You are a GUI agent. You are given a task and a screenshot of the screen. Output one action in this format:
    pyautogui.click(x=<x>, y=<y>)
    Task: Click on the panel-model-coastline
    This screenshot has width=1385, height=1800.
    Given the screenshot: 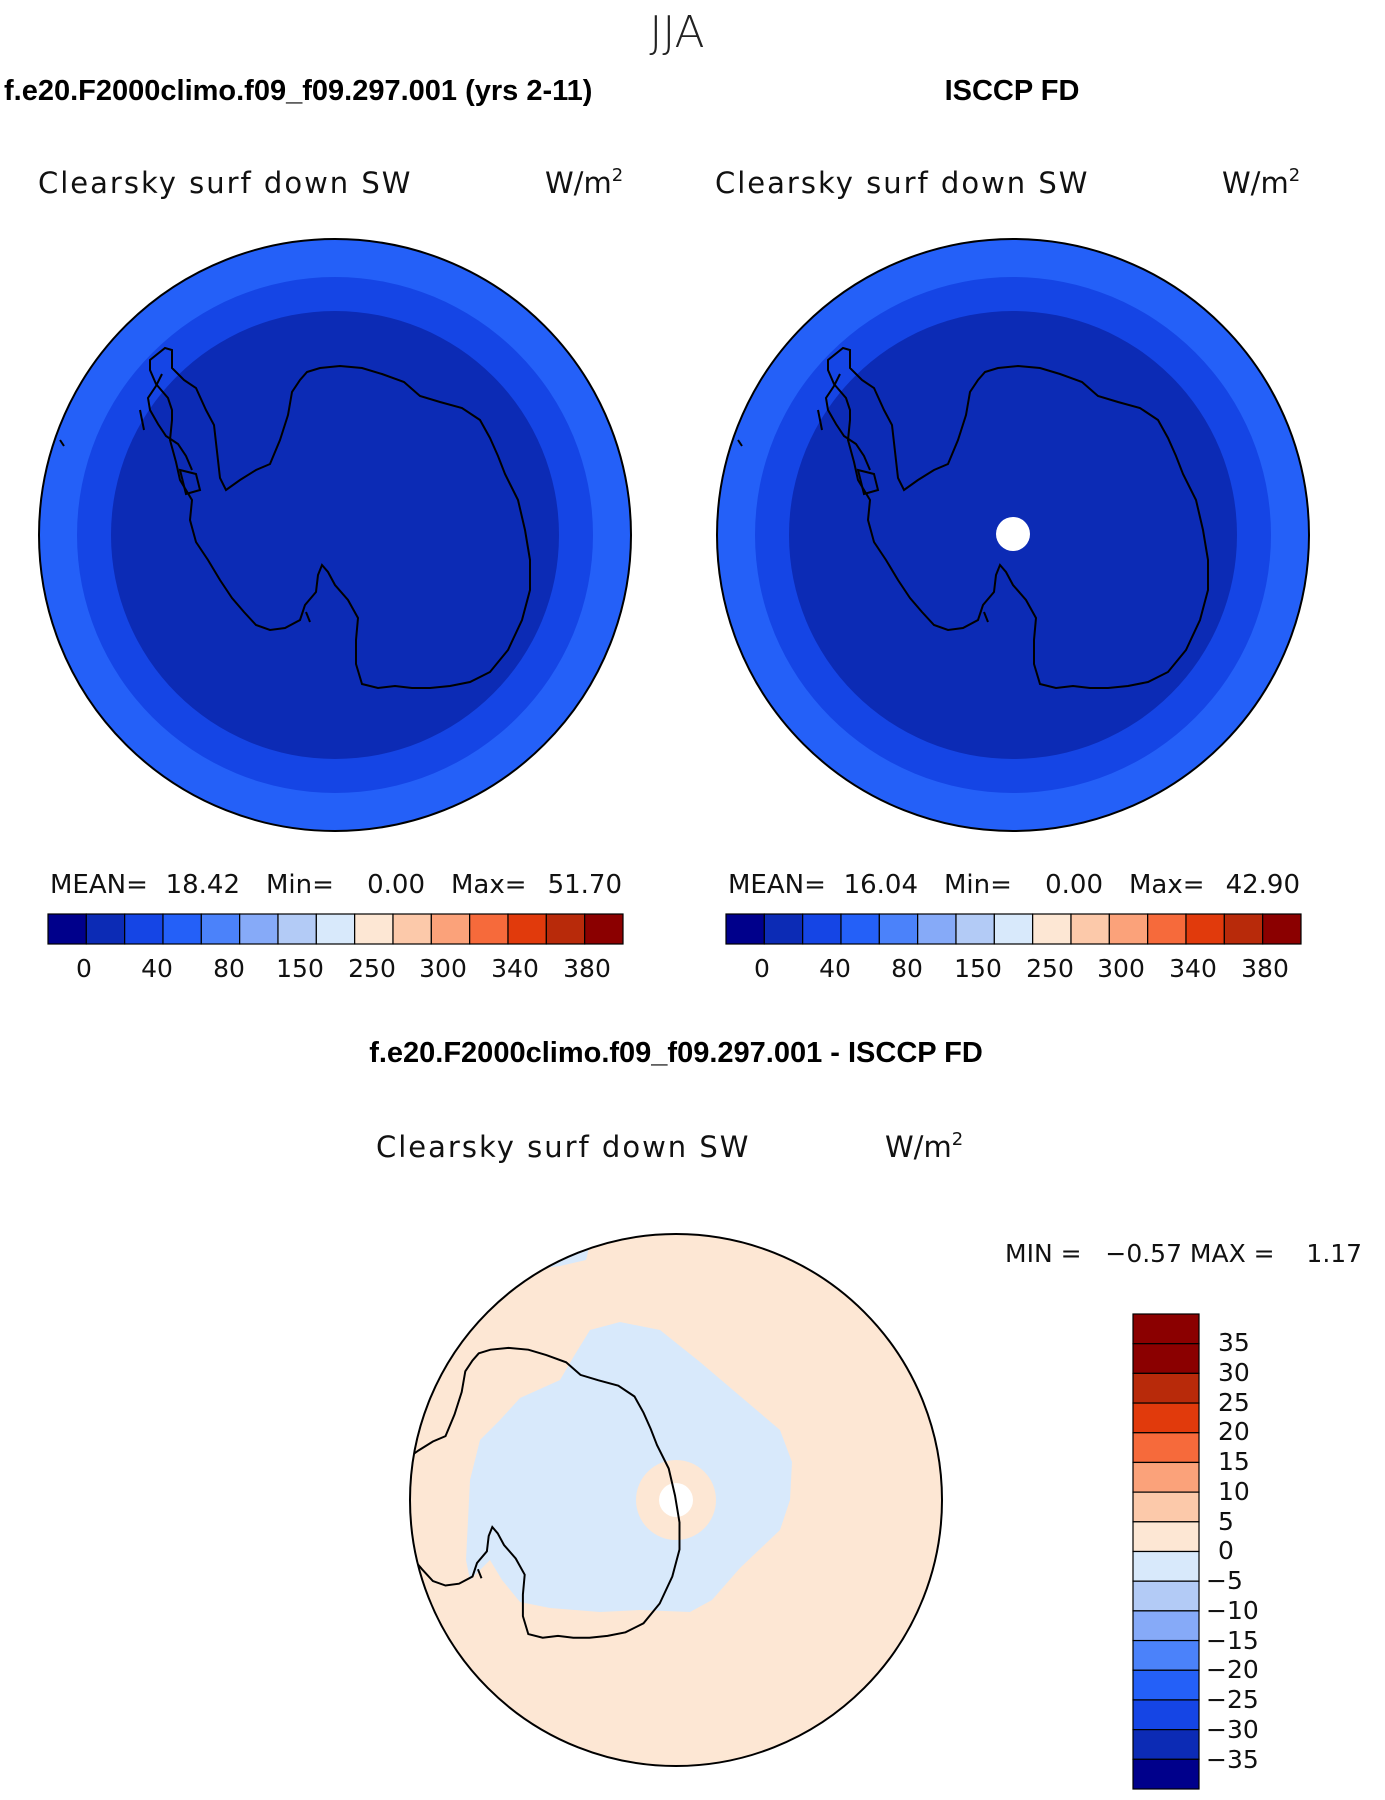 What is the action you would take?
    pyautogui.click(x=295, y=518)
    